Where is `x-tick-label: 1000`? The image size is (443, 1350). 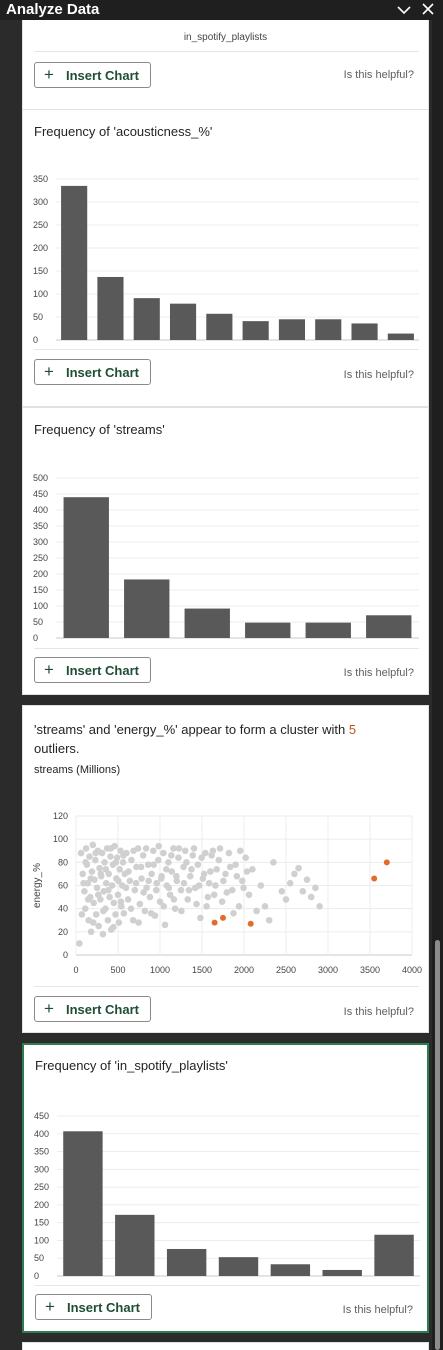 x-tick-label: 1000 is located at coordinates (160, 970).